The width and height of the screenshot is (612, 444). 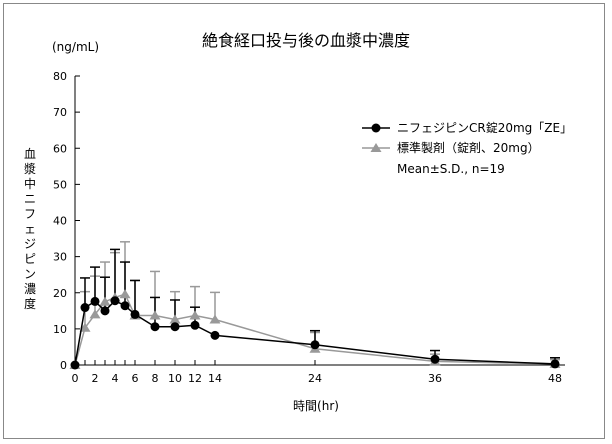 What do you see at coordinates (95, 378) in the screenshot?
I see `x-tick-label: 2` at bounding box center [95, 378].